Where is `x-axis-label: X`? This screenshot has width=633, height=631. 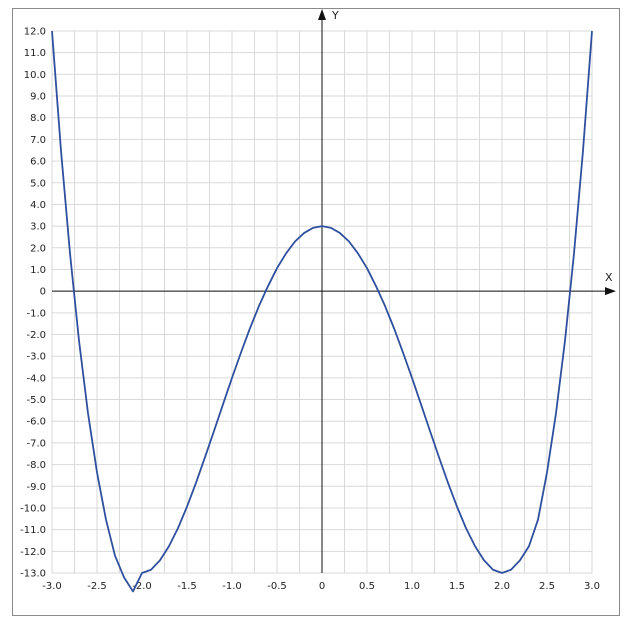
x-axis-label: X is located at coordinates (609, 277).